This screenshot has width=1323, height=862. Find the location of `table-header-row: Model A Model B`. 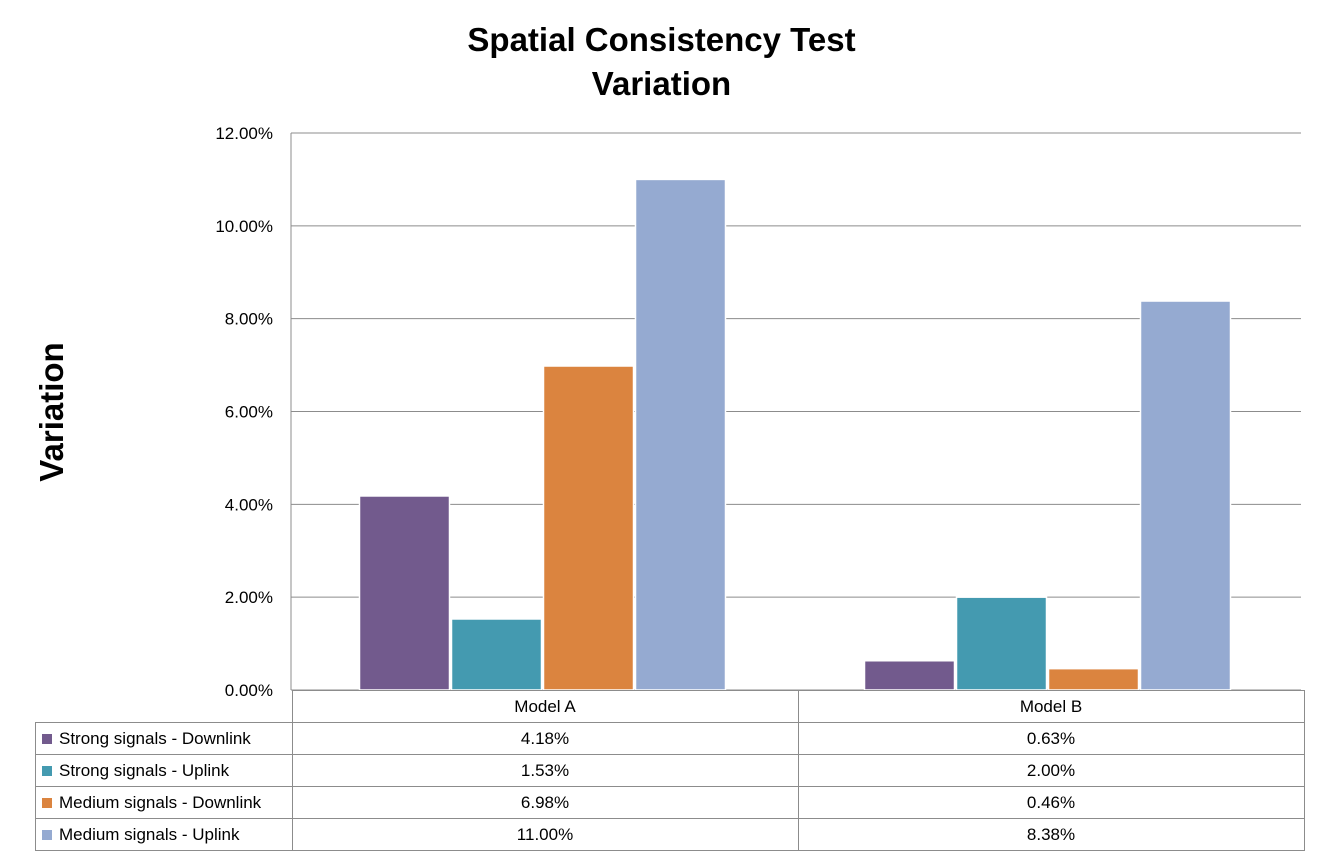

table-header-row: Model A Model B is located at coordinates (670, 706).